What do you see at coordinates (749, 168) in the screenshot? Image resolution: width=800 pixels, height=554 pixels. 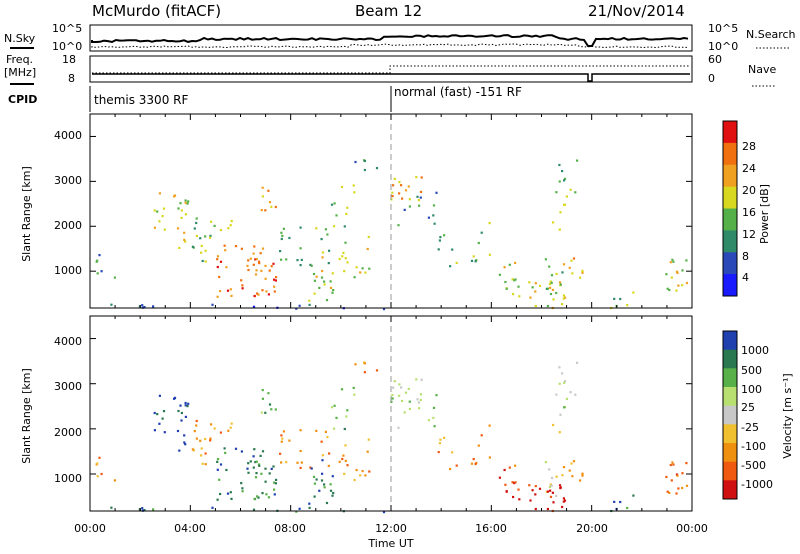 I see `power-cbar-tick-24: 24` at bounding box center [749, 168].